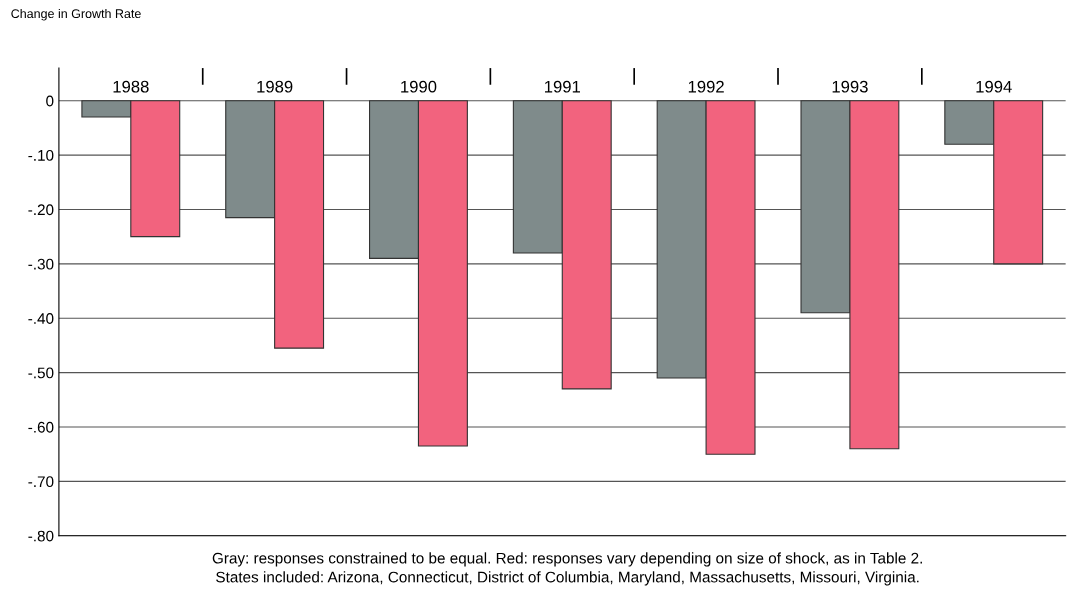 The height and width of the screenshot is (592, 1071). I want to click on x-tick-label: 1994, so click(994, 86).